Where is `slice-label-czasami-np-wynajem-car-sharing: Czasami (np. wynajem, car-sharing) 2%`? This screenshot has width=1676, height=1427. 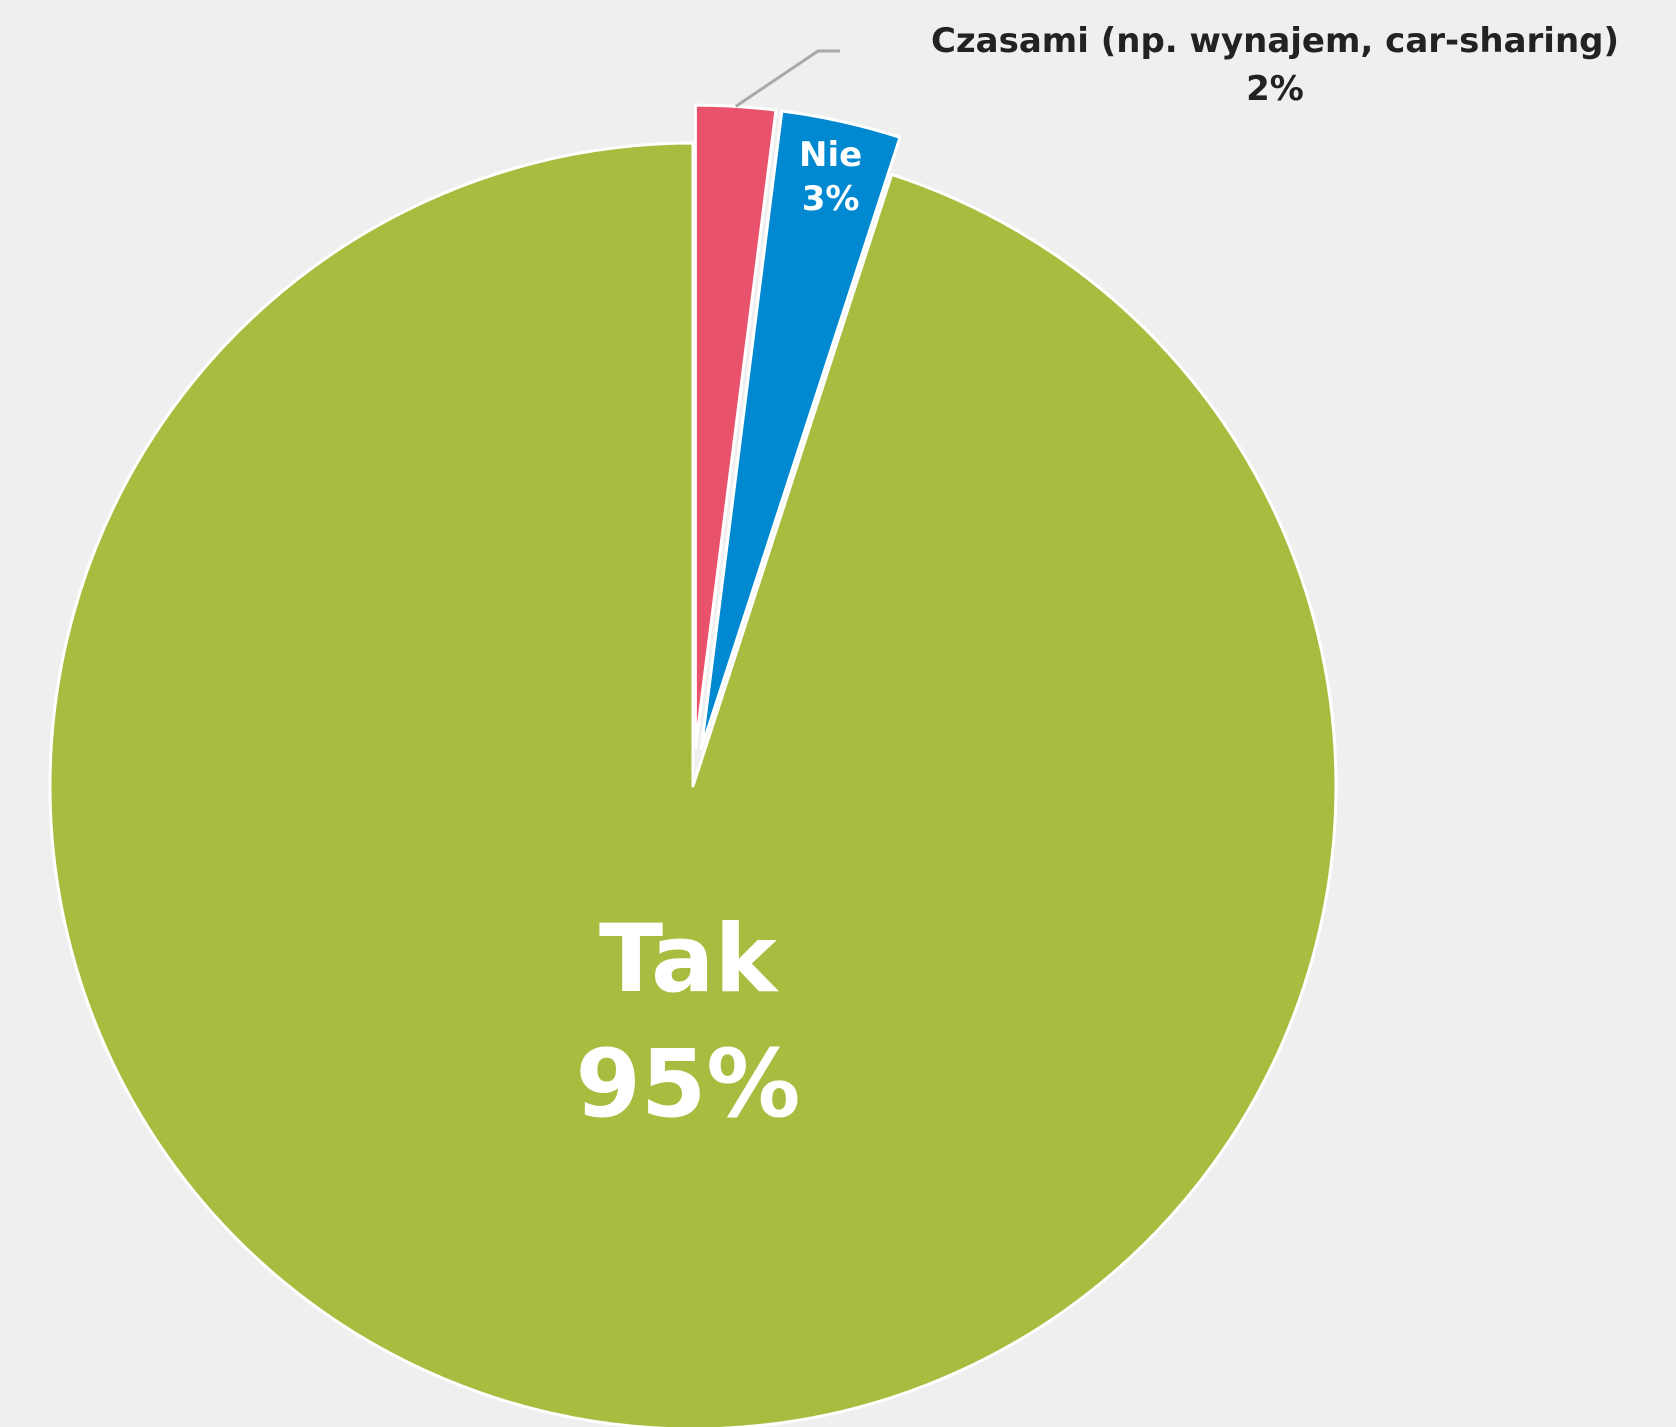
slice-label-czasami-np-wynajem-car-sharing: Czasami (np. wynajem, car-sharing) 2% is located at coordinates (1176, 65).